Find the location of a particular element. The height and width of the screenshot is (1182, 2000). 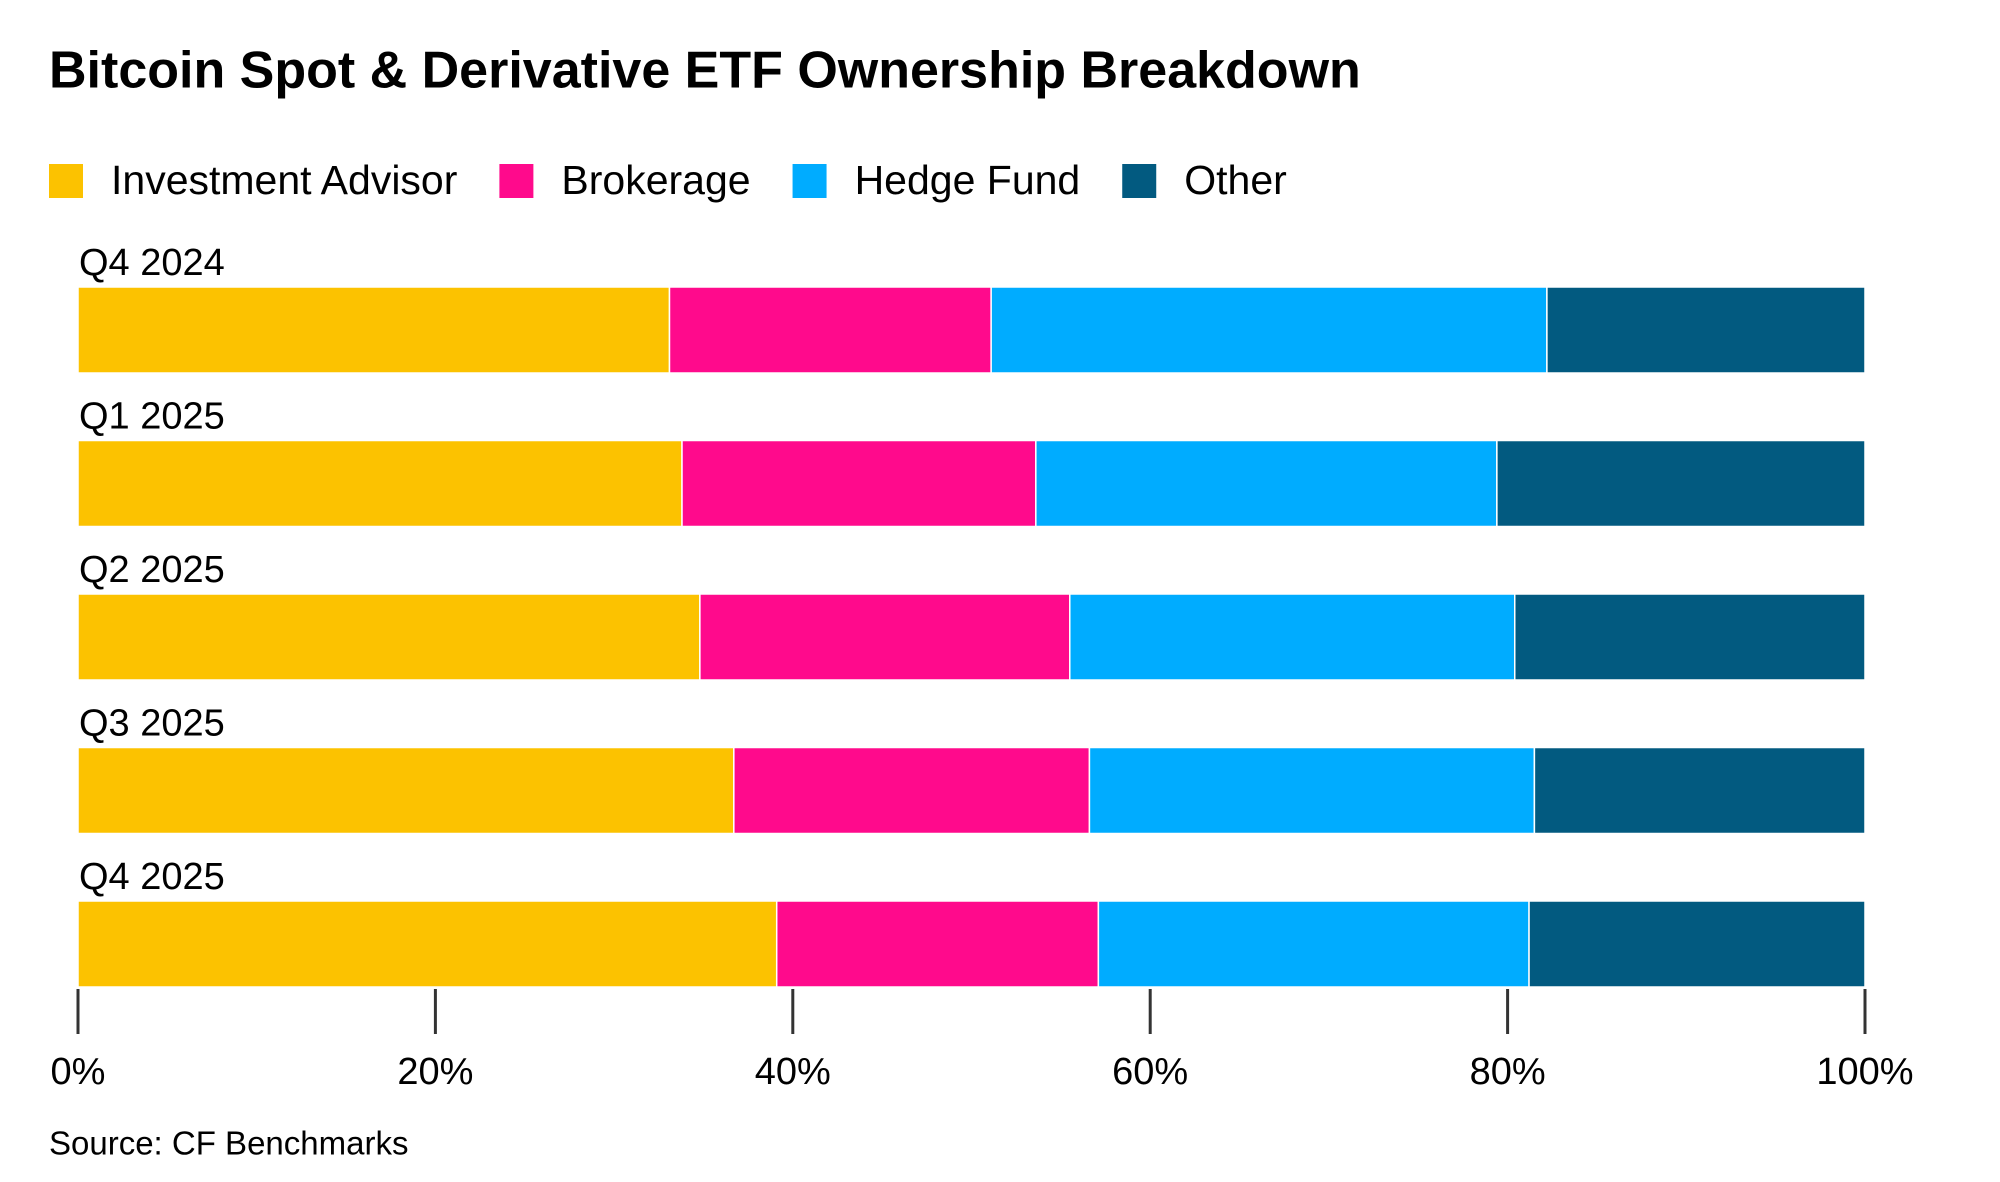

category-label: Q1 2025 is located at coordinates (152, 417).